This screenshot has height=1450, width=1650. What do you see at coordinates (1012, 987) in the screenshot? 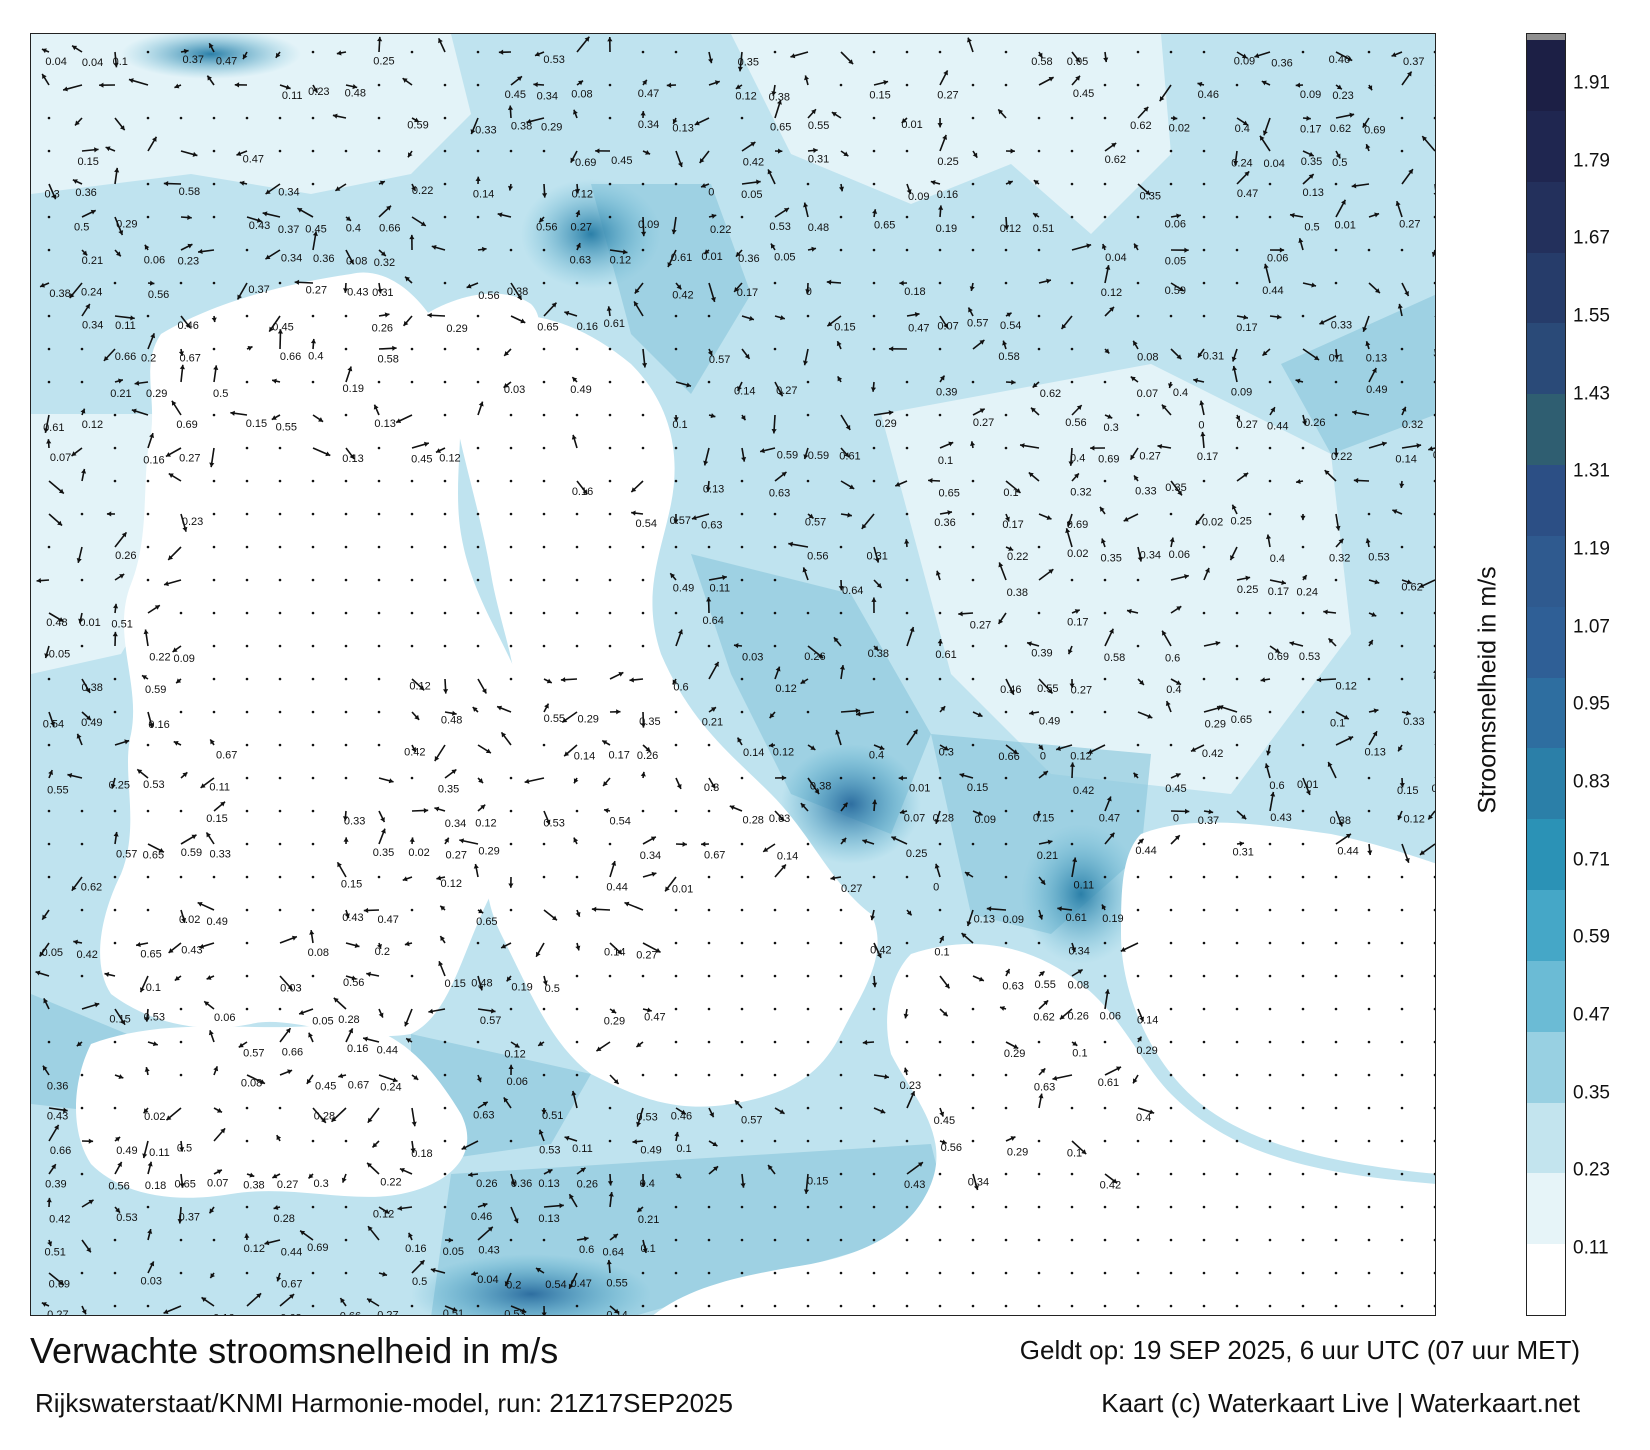
I see `current-speed-value: 0.63` at bounding box center [1012, 987].